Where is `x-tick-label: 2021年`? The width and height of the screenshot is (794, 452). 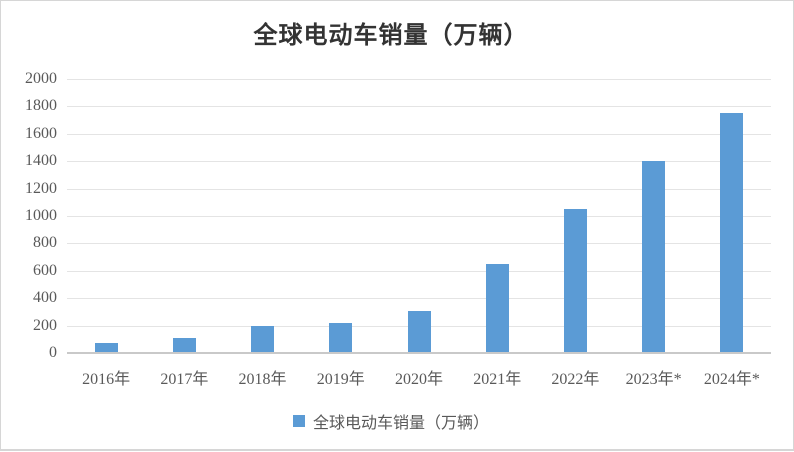 x-tick-label: 2021年 is located at coordinates (497, 379).